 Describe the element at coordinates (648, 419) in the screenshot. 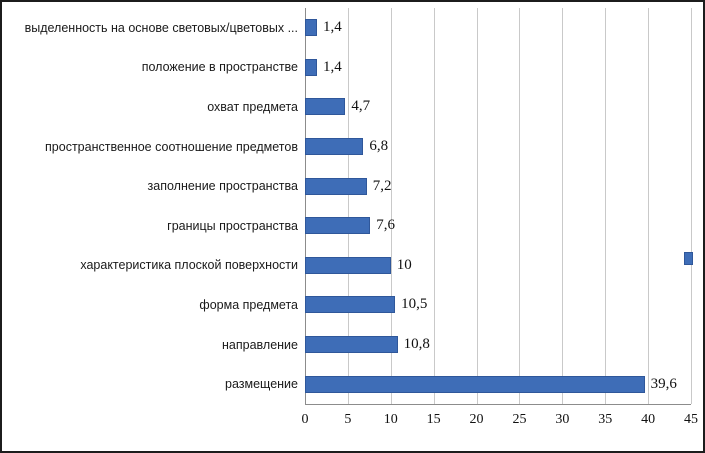

I see `x-tick-label: 40` at that location.